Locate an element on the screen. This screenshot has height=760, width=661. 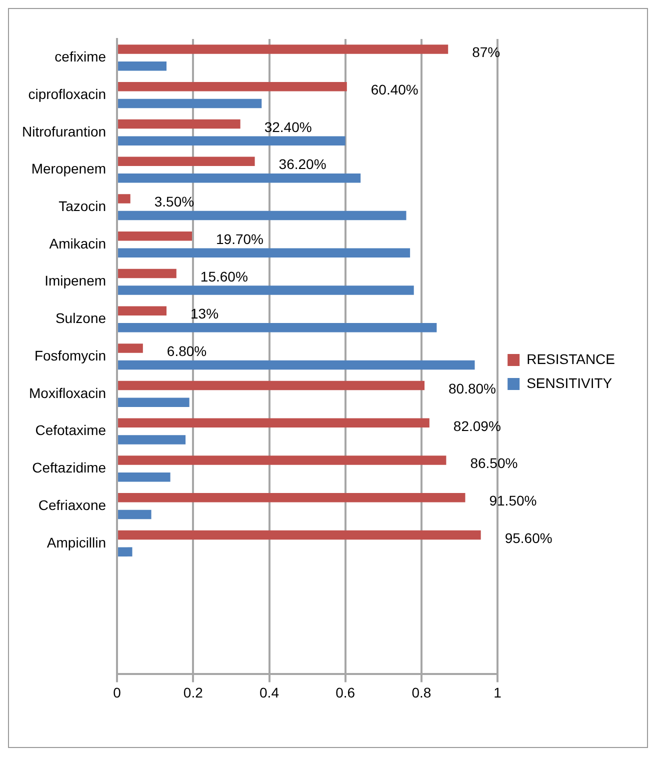
y-tick-label: Sulzone is located at coordinates (80, 318).